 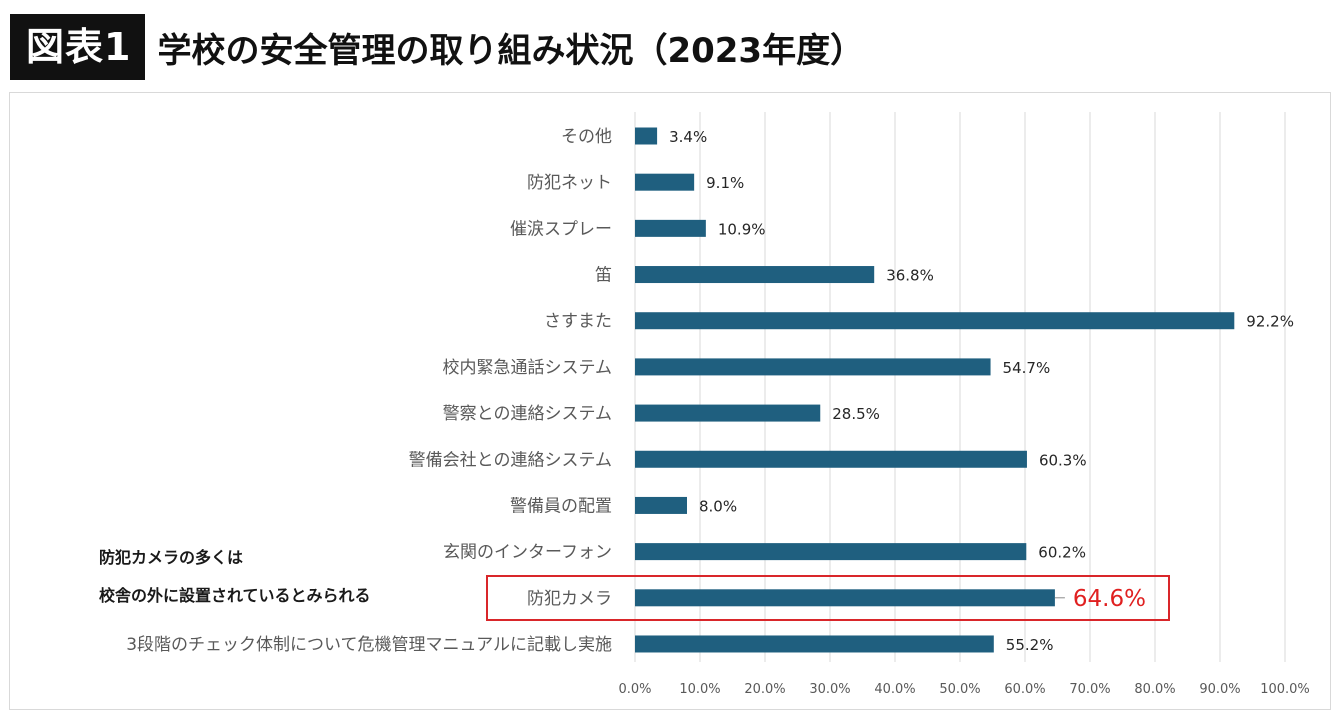 I want to click on category-label: その他, so click(x=586, y=137).